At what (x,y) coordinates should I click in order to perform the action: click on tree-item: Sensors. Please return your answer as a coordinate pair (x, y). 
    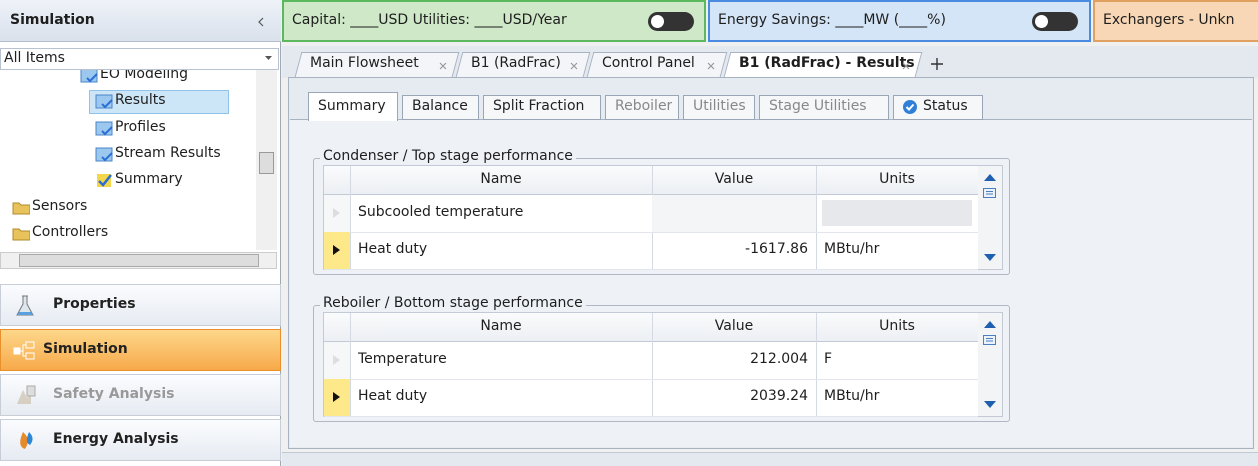
    Looking at the image, I should click on (128, 208).